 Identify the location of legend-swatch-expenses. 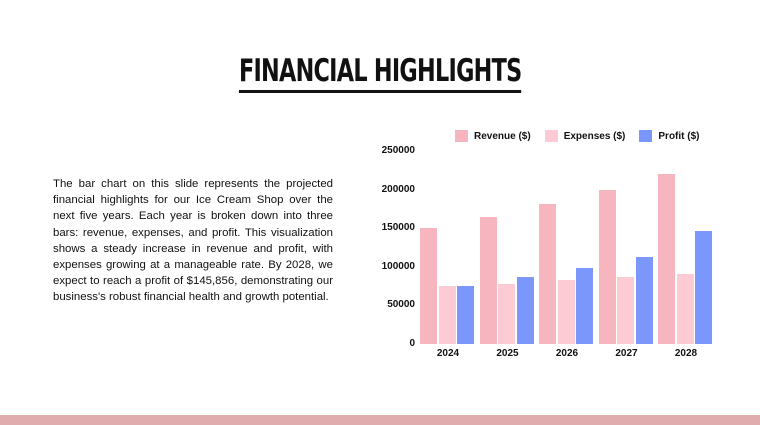
(551, 136).